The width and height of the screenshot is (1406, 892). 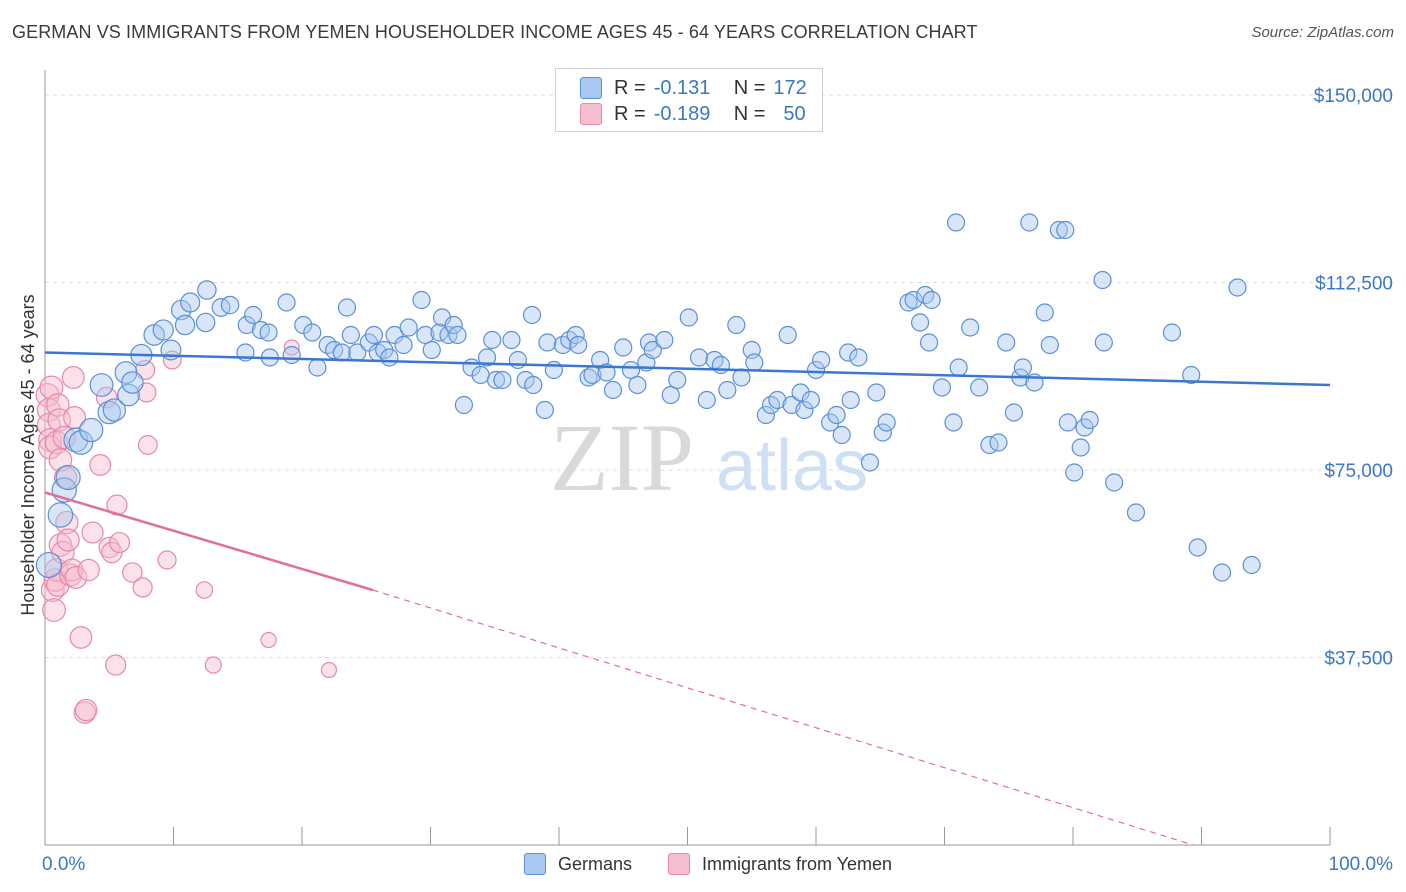 I want to click on yemen-legend-swatch, so click(x=679, y=864).